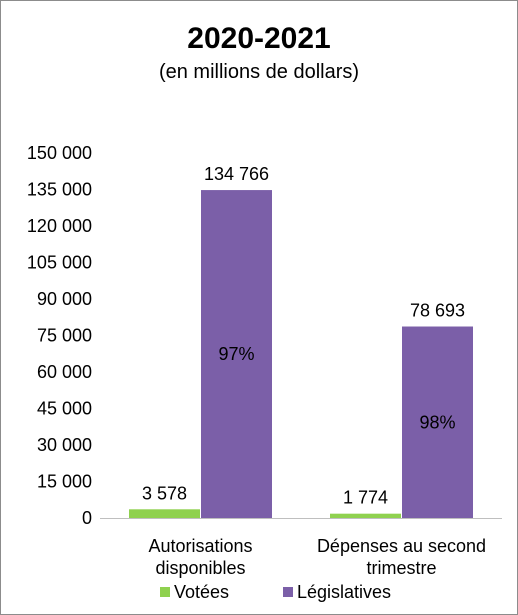 The width and height of the screenshot is (518, 615). I want to click on data-label: 134 766, so click(236, 174).